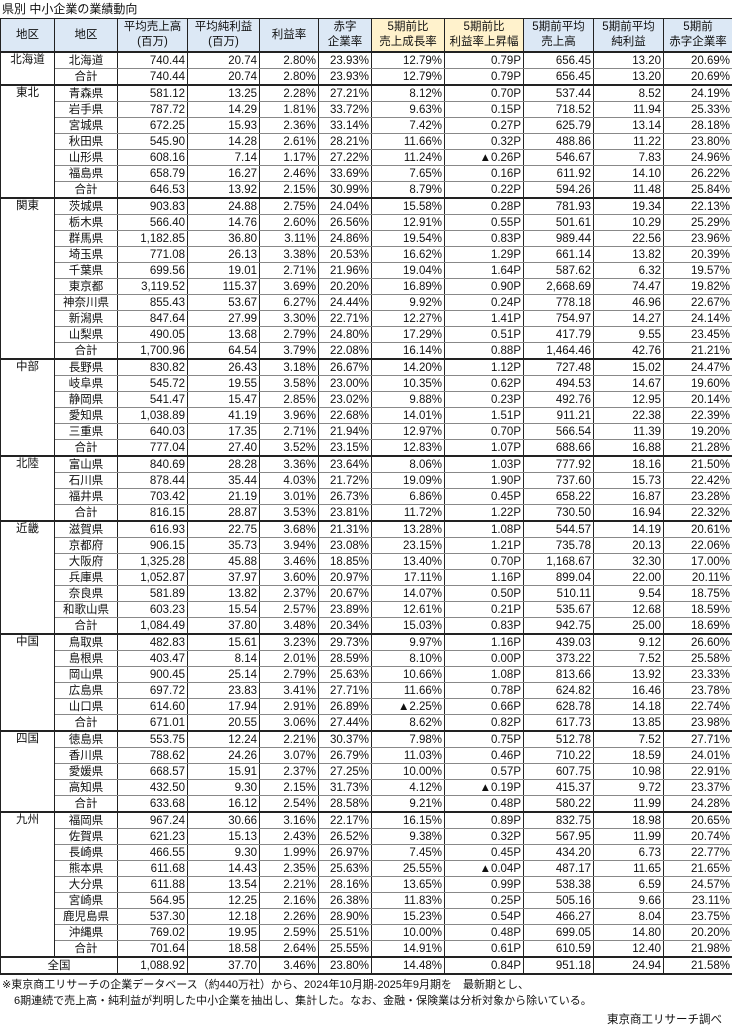  Describe the element at coordinates (559, 384) in the screenshot. I see `table-cell: 494.53` at that location.